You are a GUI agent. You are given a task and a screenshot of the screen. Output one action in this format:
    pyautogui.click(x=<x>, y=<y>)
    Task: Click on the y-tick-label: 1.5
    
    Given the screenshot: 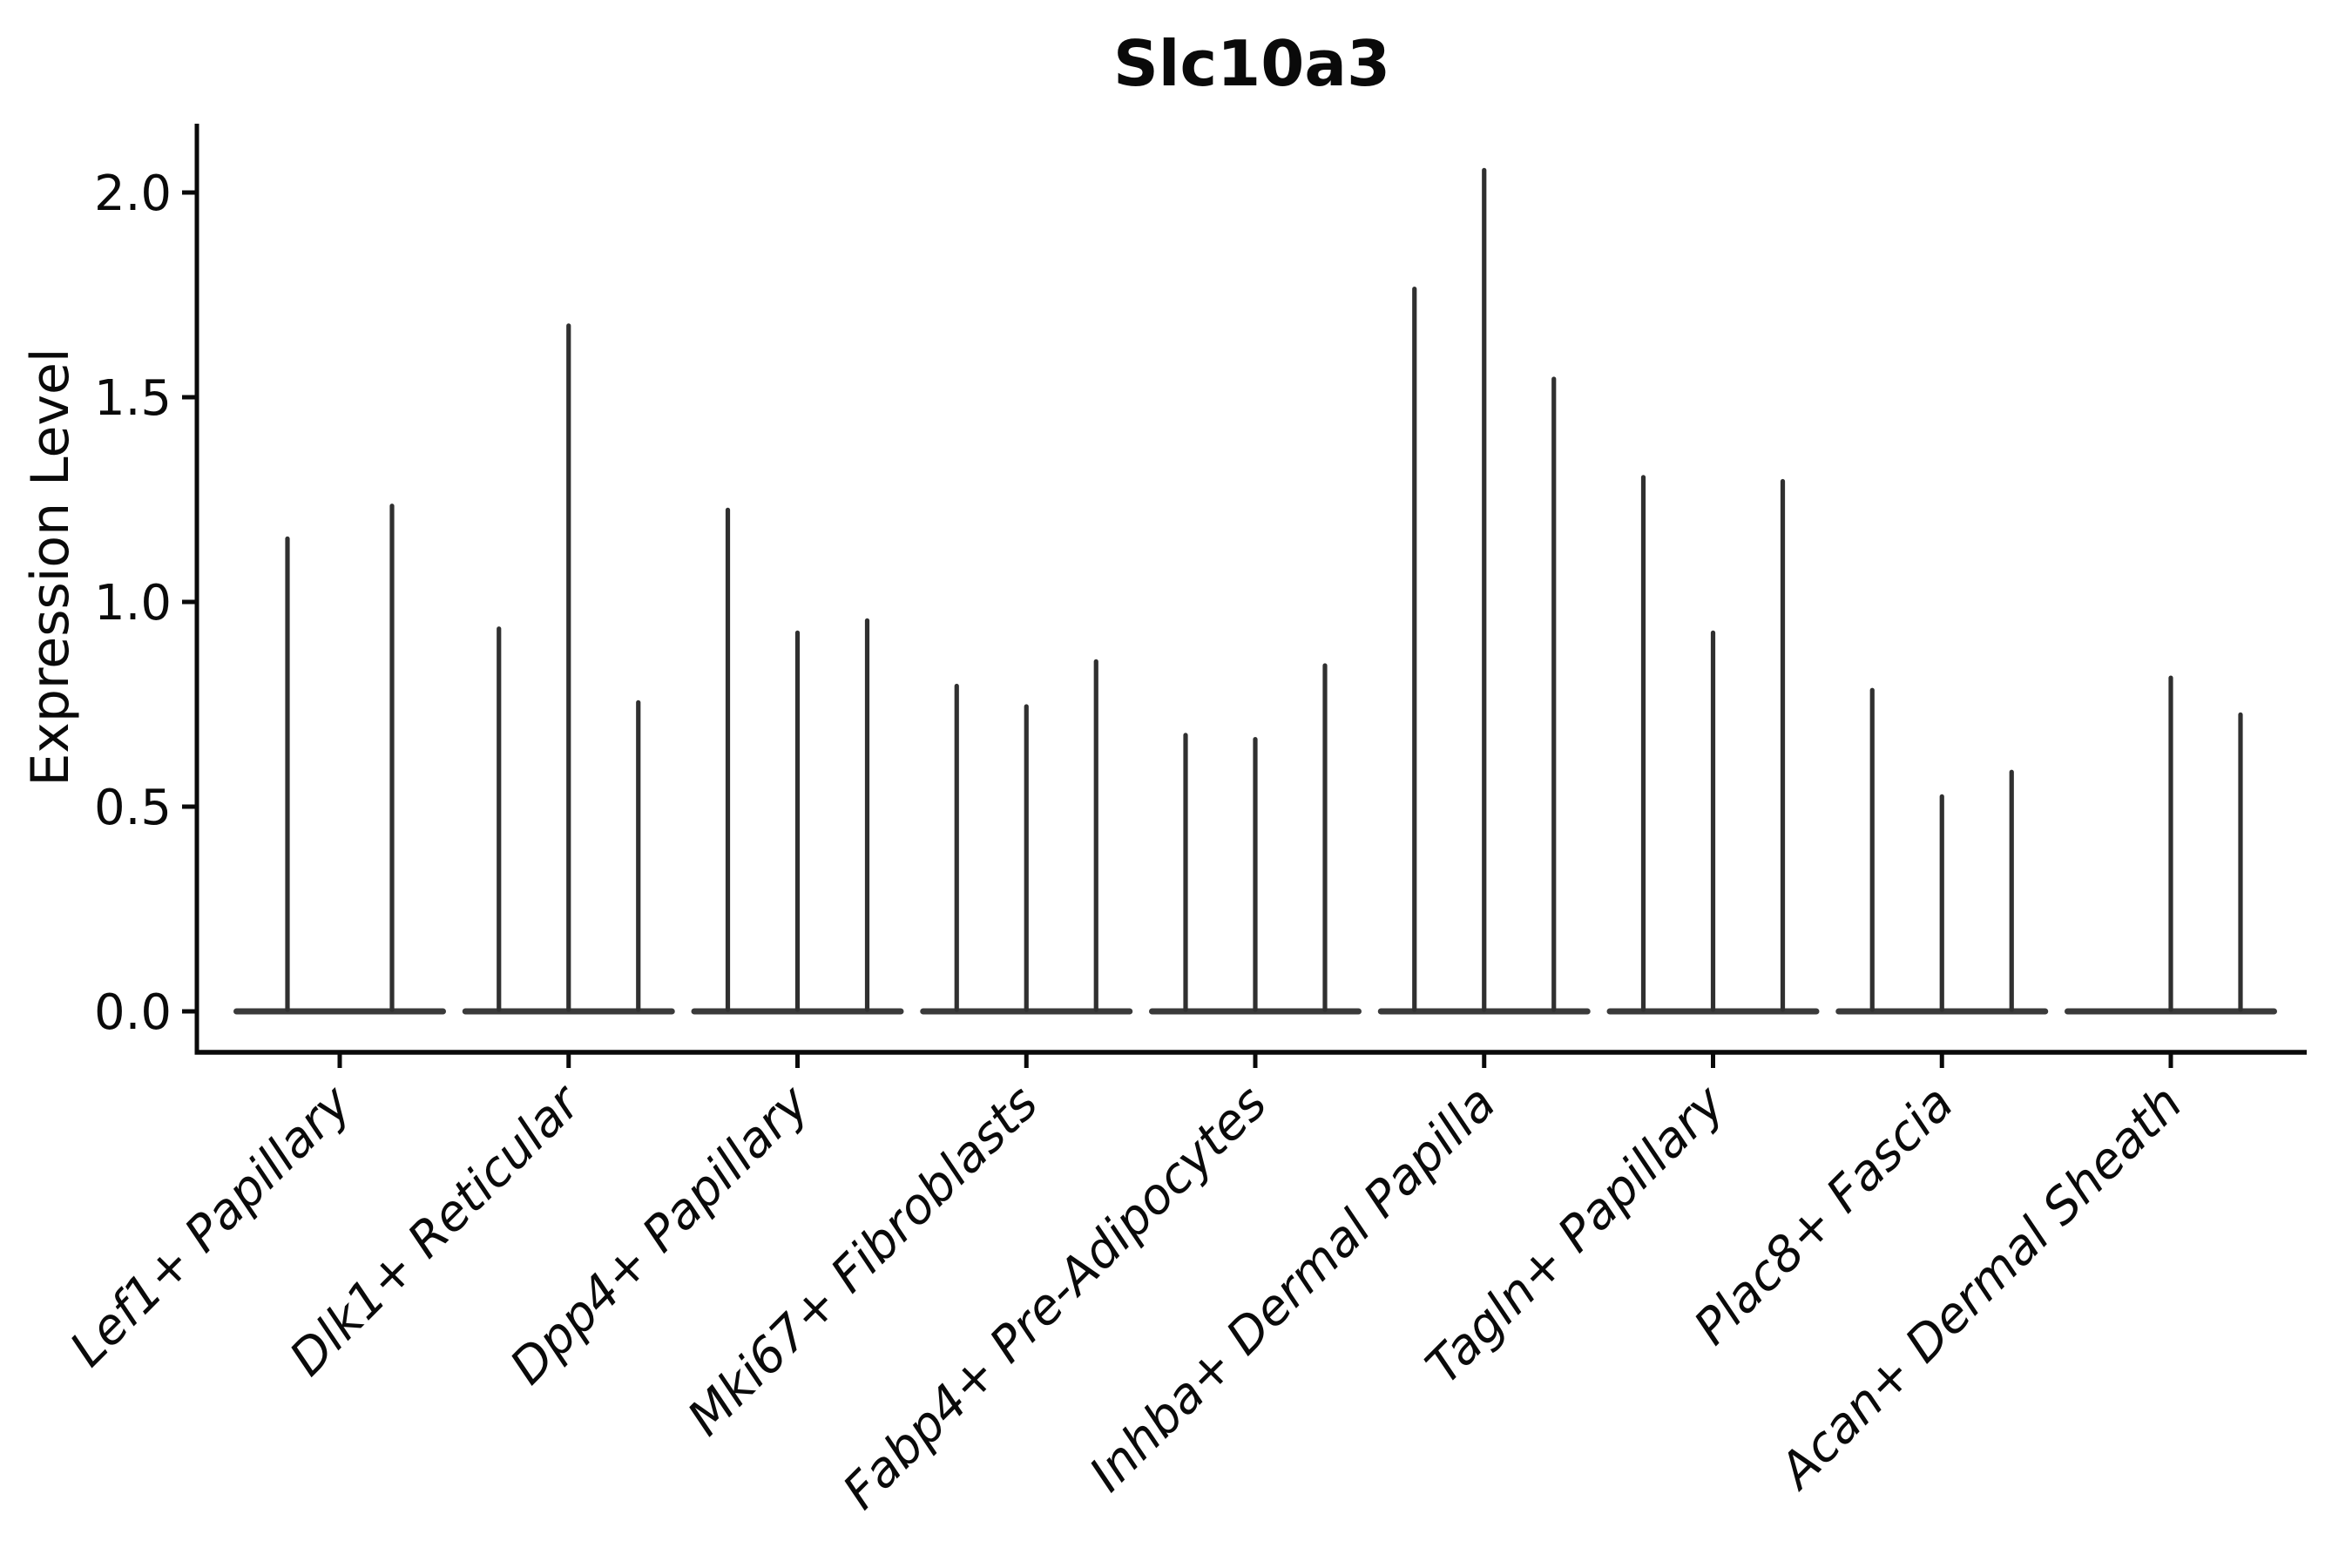 What is the action you would take?
    pyautogui.click(x=133, y=398)
    